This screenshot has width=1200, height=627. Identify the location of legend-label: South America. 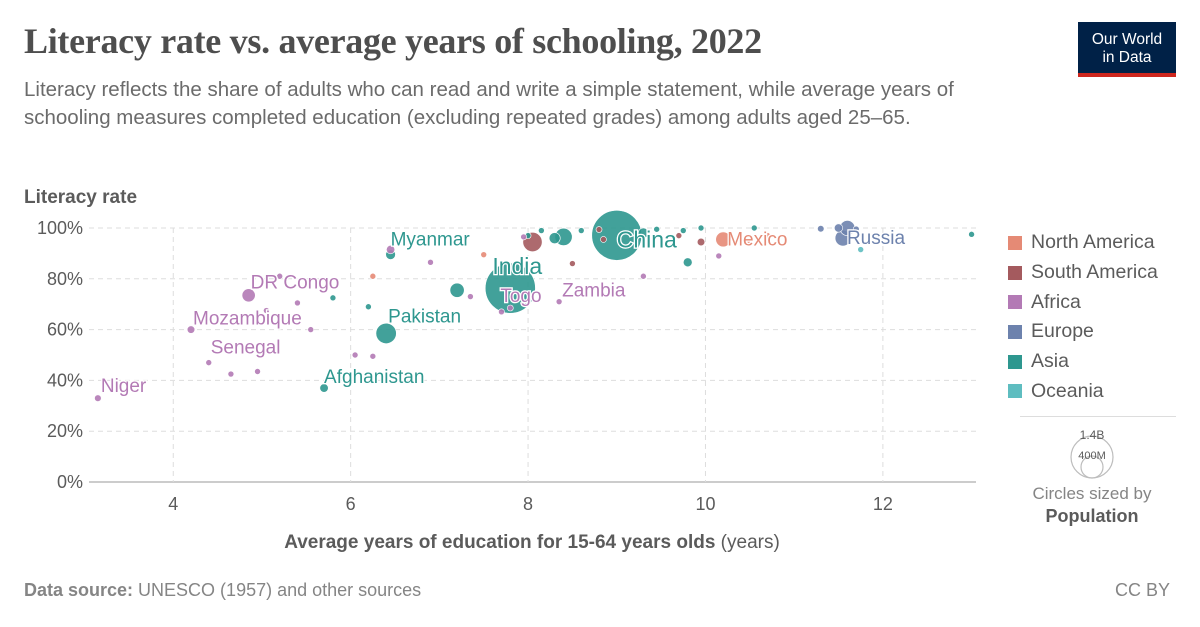
(1094, 272).